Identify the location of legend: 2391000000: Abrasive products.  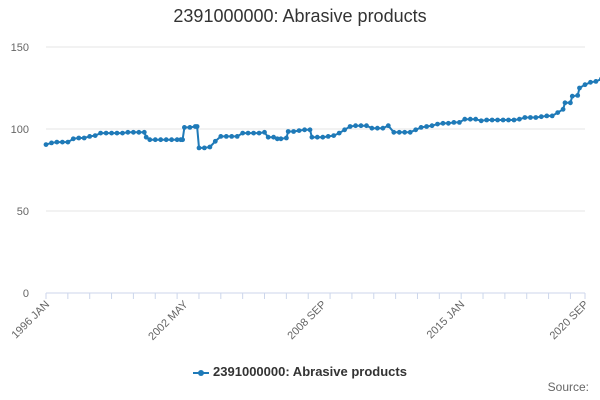
(300, 371).